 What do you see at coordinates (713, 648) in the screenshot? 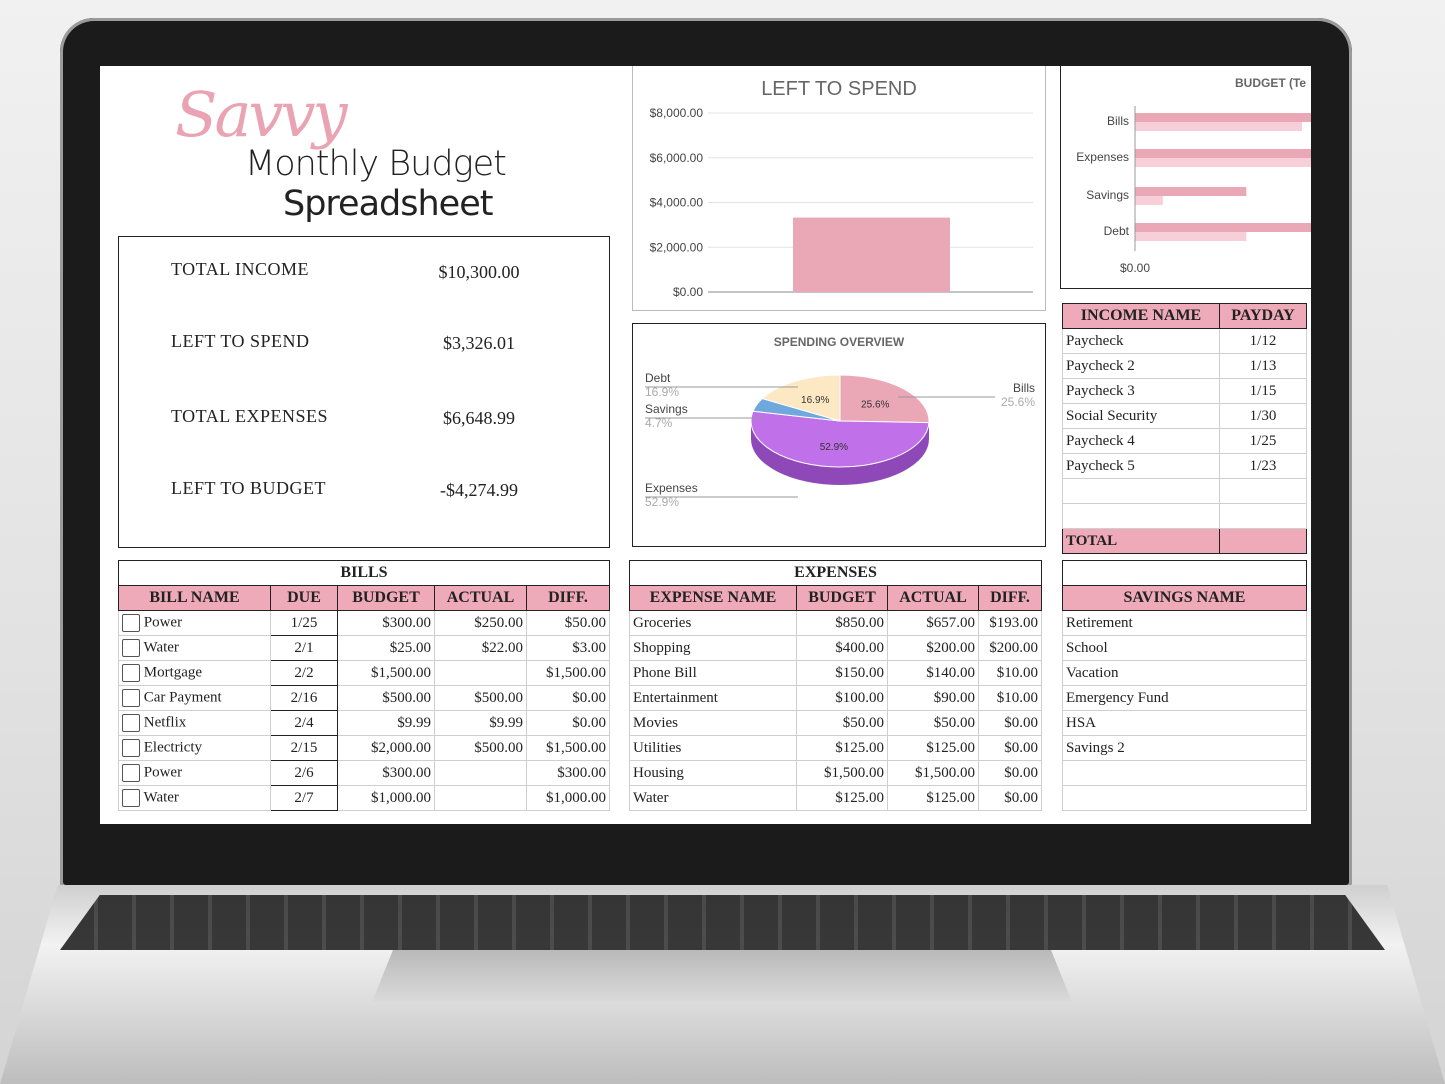
I see `expense-name-cell: Shopping` at bounding box center [713, 648].